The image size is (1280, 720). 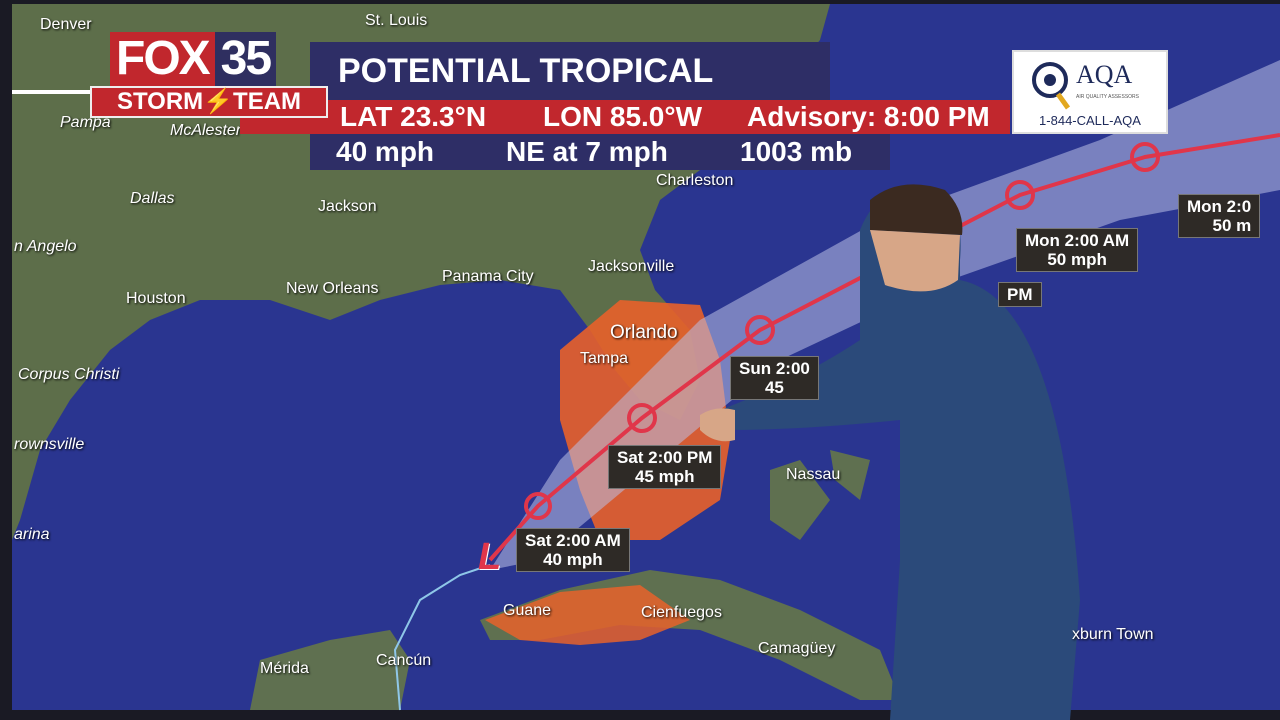 I want to click on divider, so click(x=52, y=92).